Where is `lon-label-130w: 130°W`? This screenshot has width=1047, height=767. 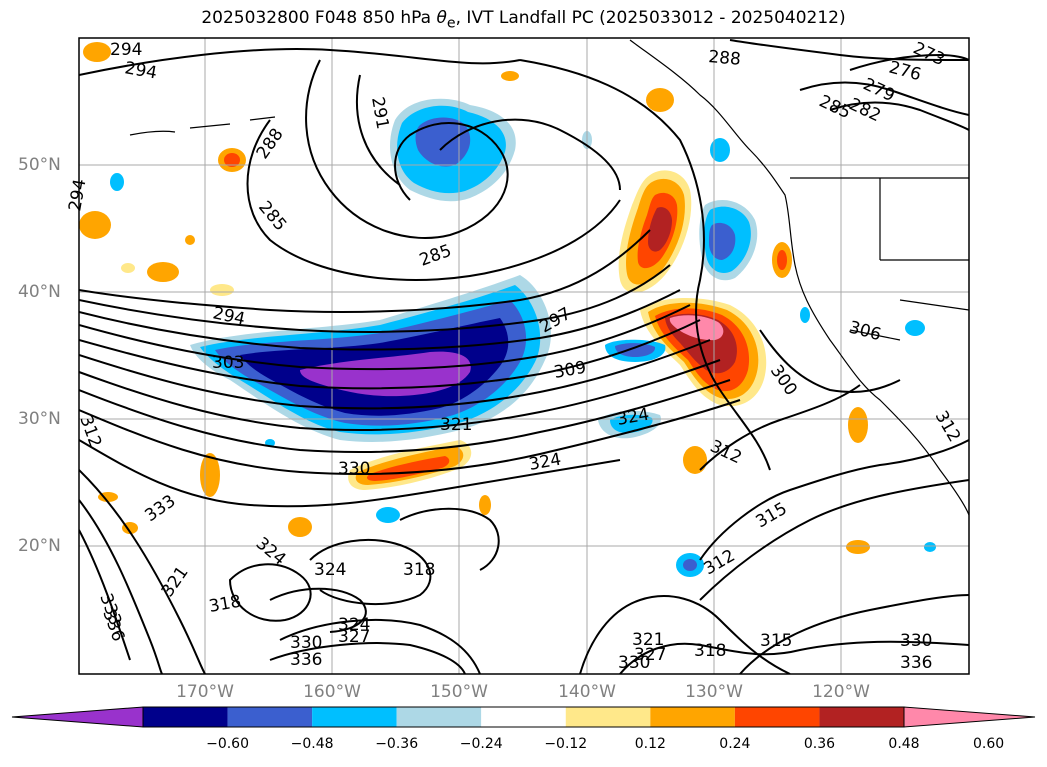 lon-label-130w: 130°W is located at coordinates (714, 692).